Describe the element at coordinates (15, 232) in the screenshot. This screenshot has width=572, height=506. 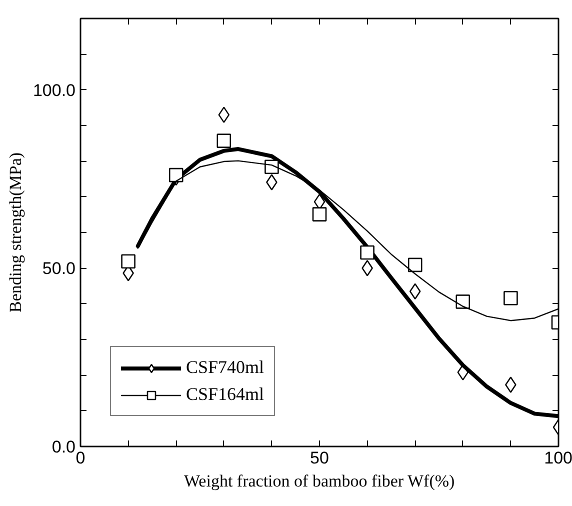
I see `y-axis-title: Bending strength(MPa)` at that location.